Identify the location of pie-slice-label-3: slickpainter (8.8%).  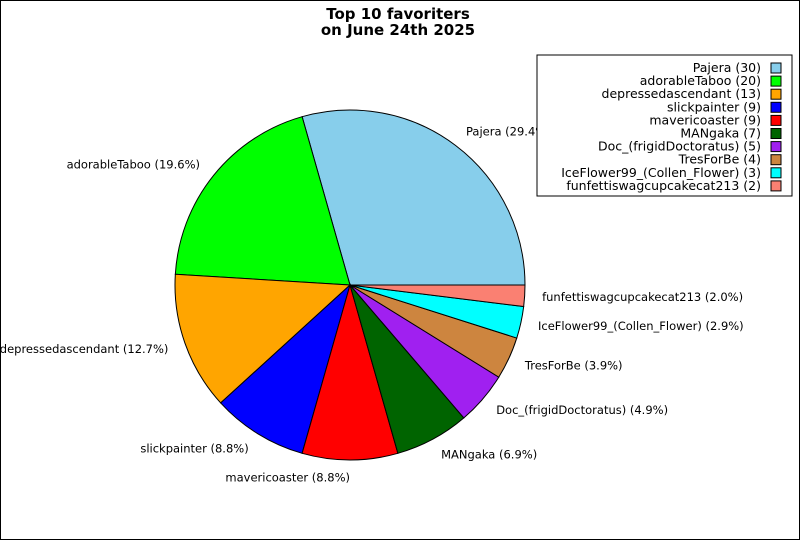
(194, 449).